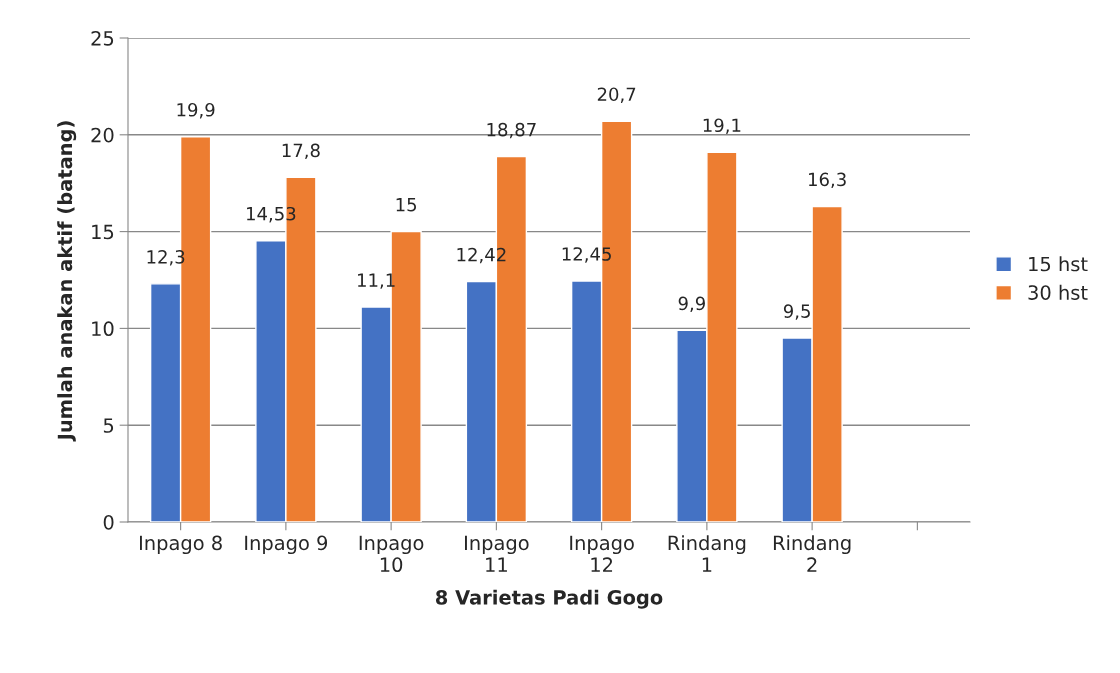 This screenshot has height=673, width=1120. Describe the element at coordinates (108, 522) in the screenshot. I see `y-tick-label: 0` at that location.